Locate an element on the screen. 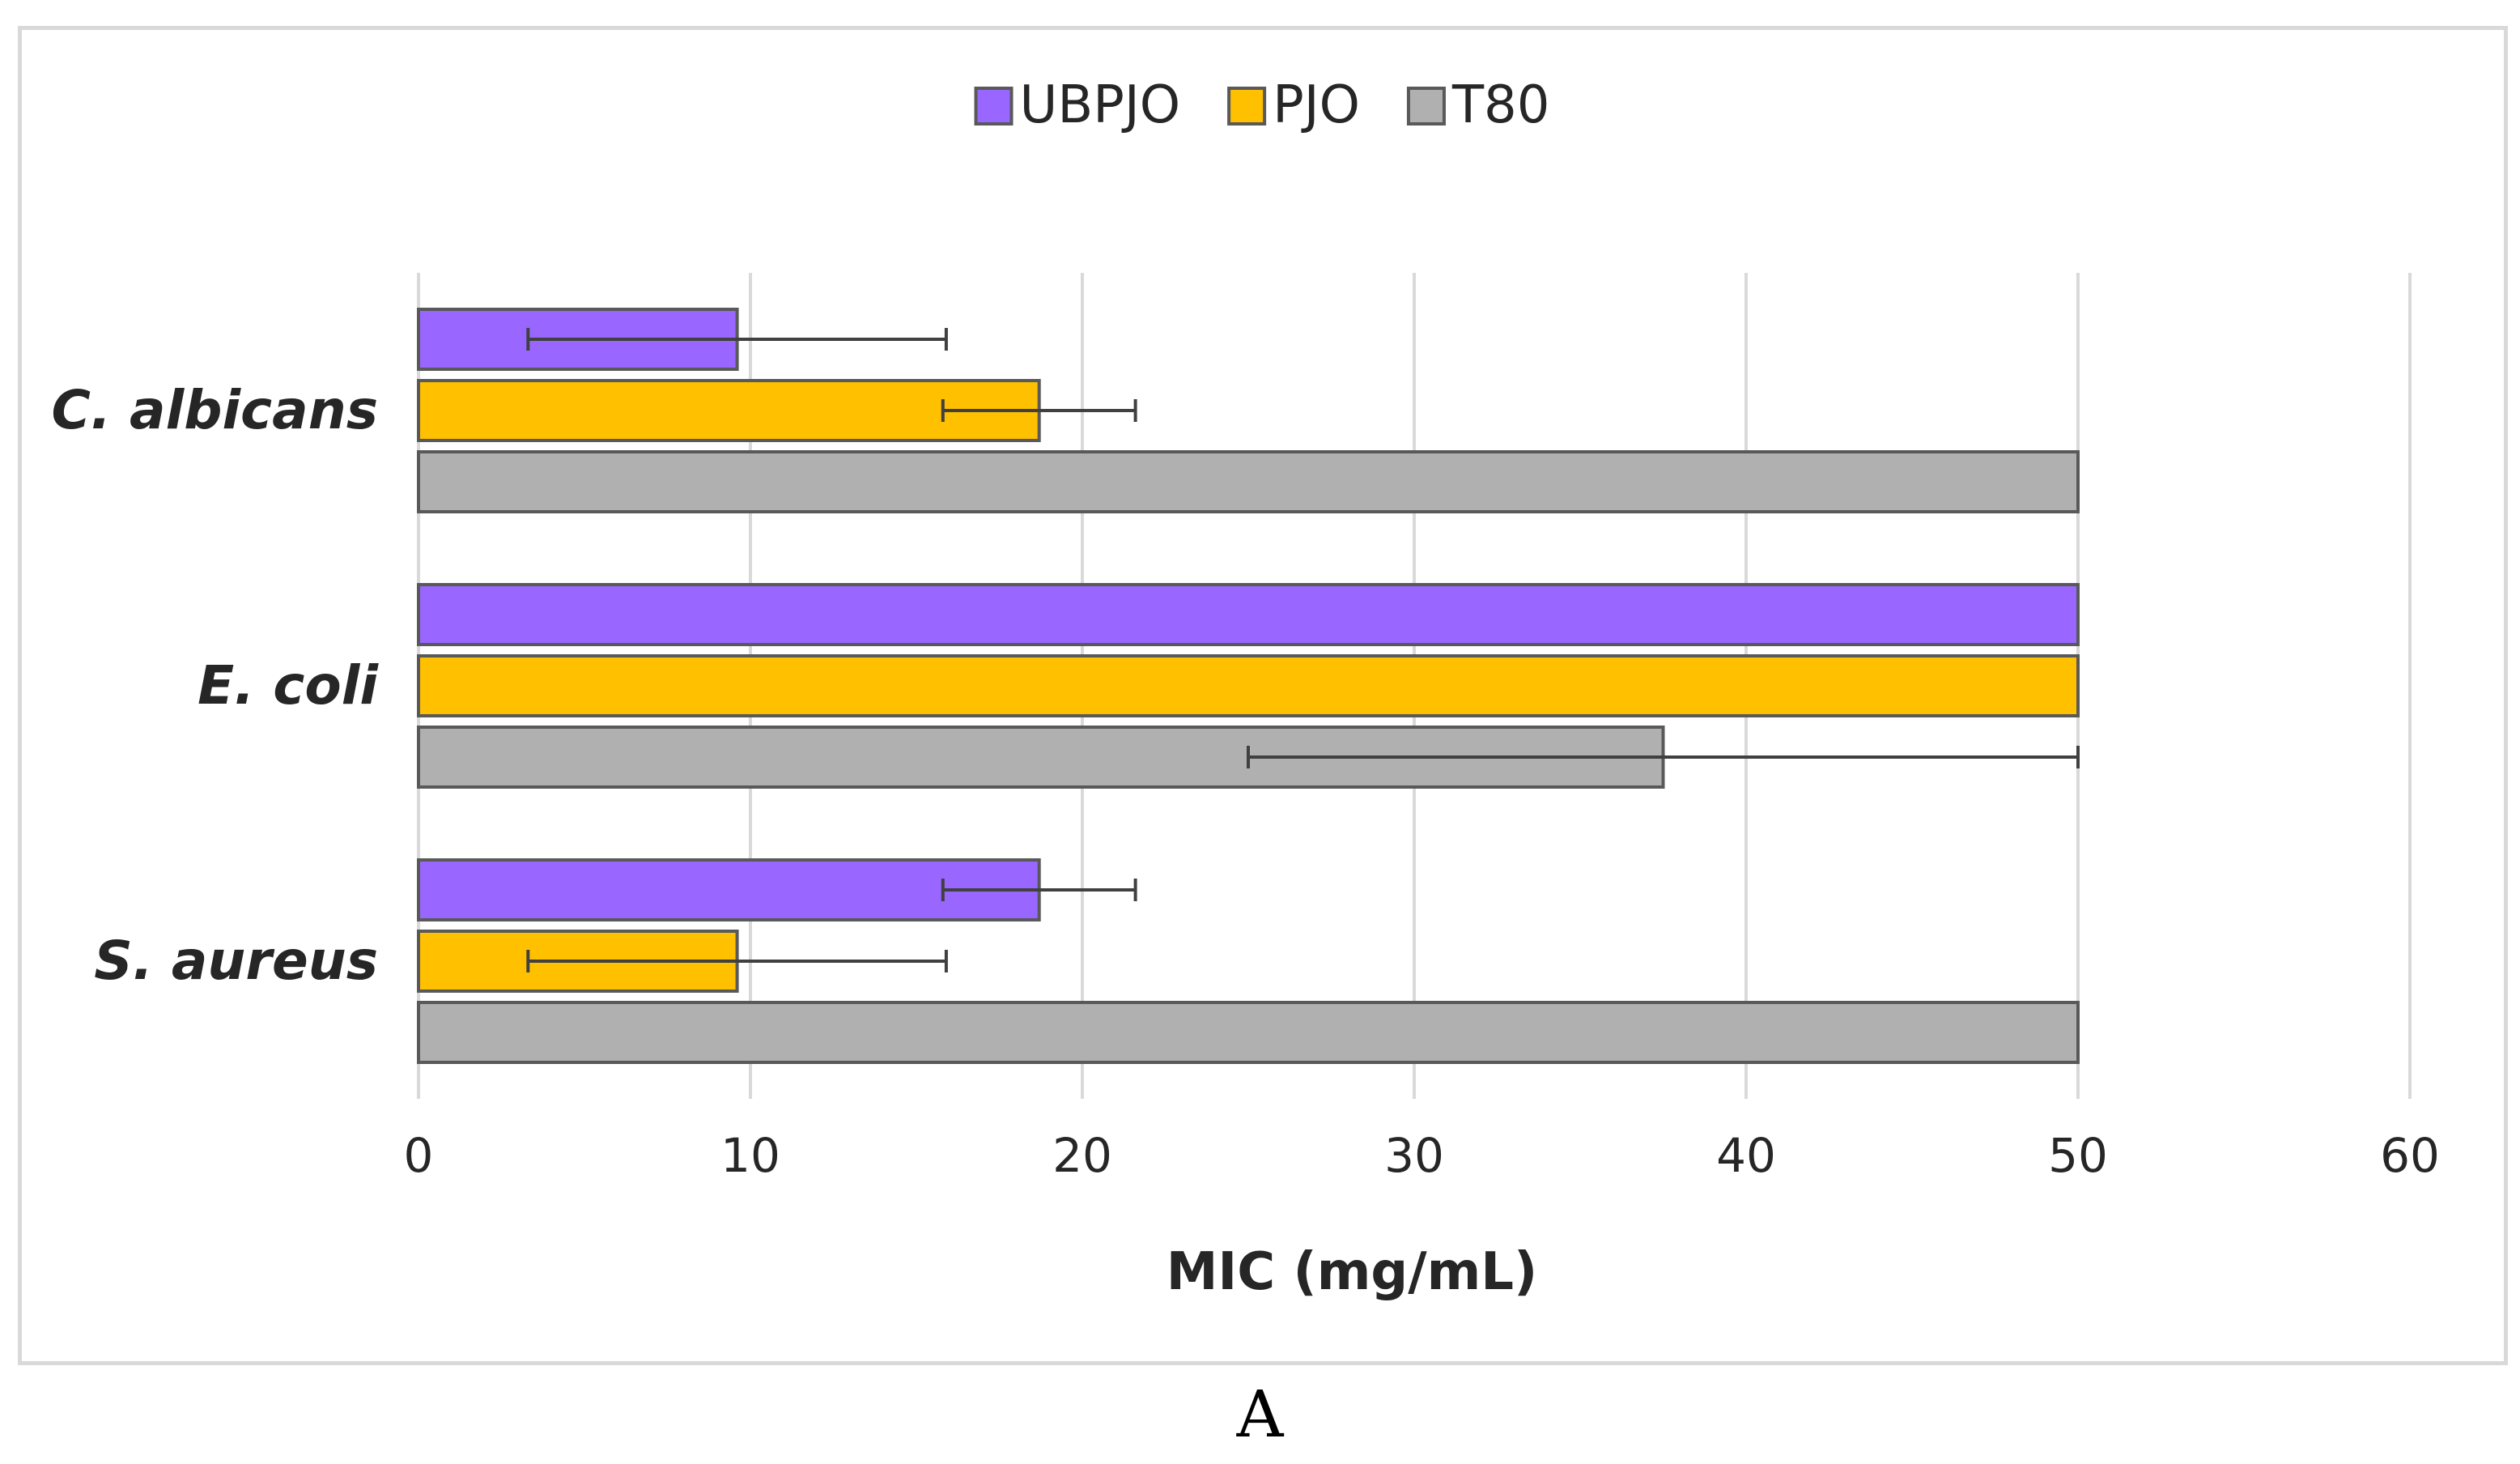 This screenshot has height=1464, width=2520. legend-label: PJO is located at coordinates (1316, 105).